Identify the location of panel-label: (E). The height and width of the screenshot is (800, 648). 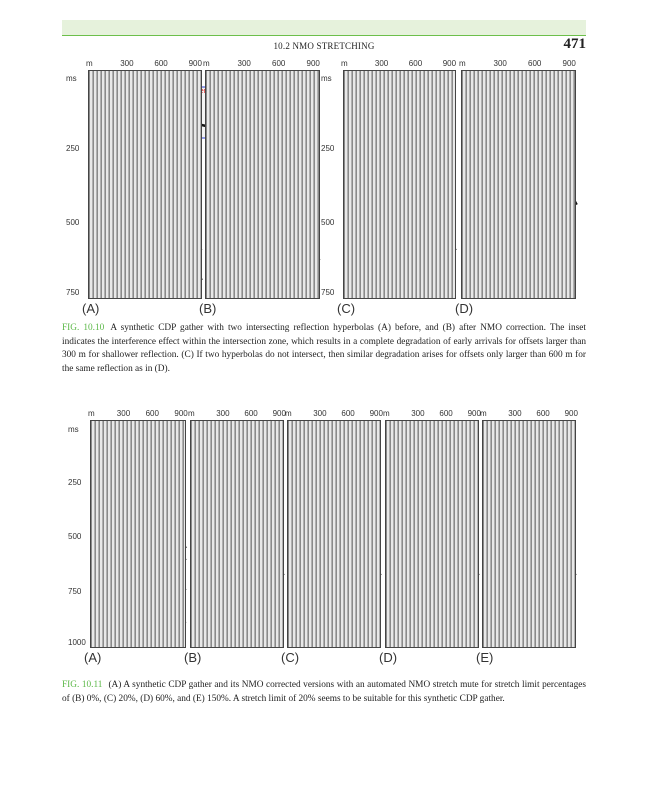
(485, 657).